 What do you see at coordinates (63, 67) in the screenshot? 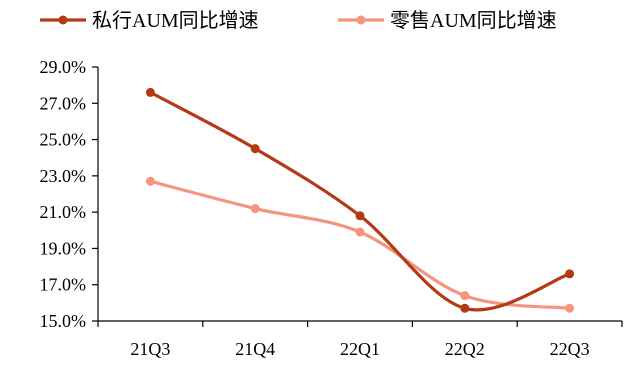
I see `y-tick-label: 29.0%` at bounding box center [63, 67].